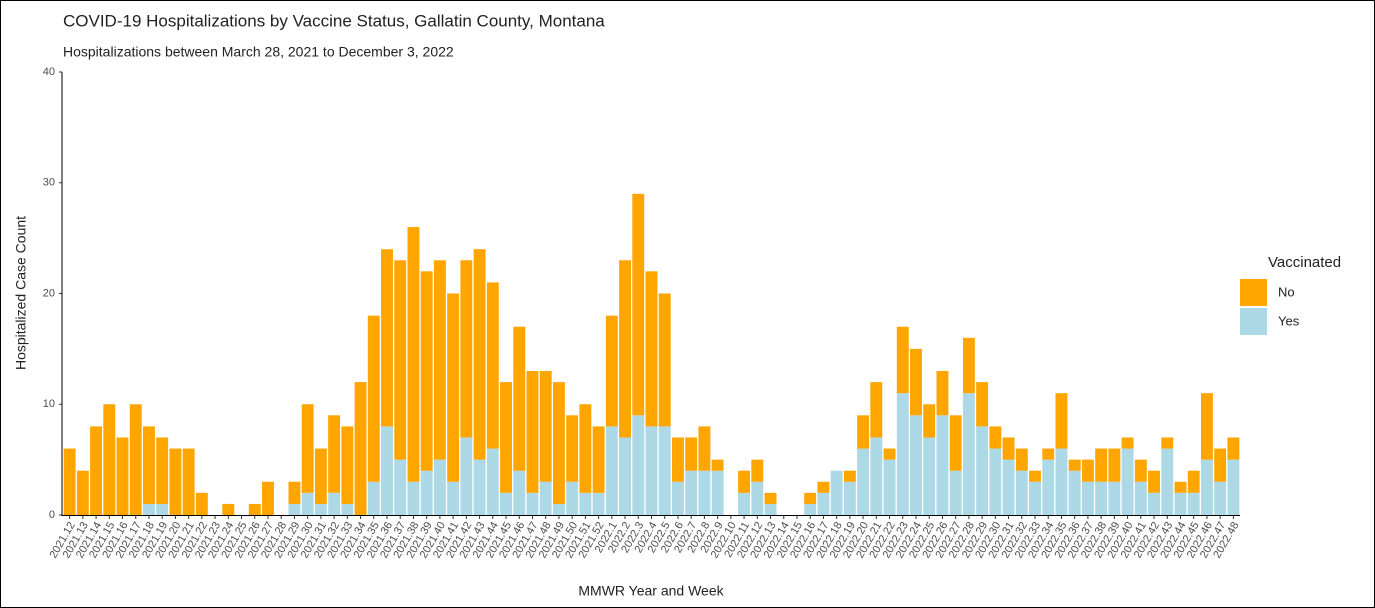  I want to click on legend-label: Yes, so click(1289, 320).